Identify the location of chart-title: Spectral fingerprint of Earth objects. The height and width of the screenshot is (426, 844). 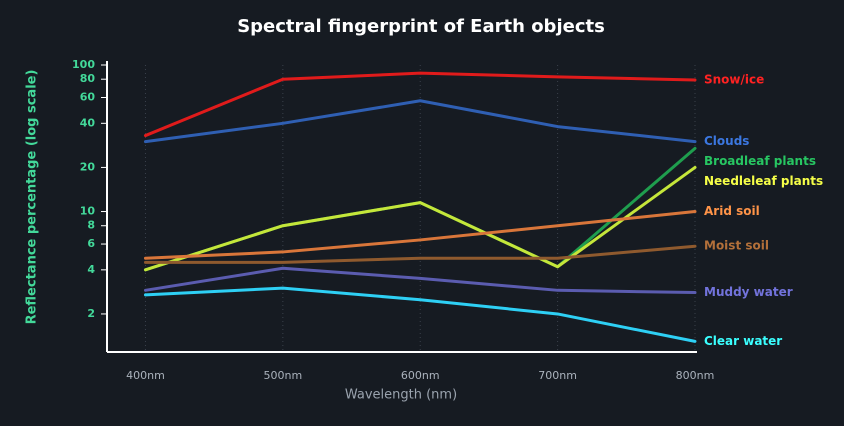
(421, 26).